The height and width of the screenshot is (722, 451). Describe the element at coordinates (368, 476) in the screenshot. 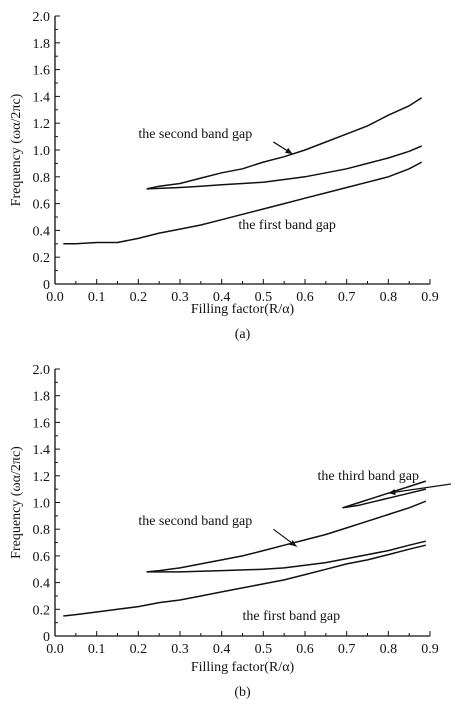

I see `annotation-label: the third band gap` at that location.